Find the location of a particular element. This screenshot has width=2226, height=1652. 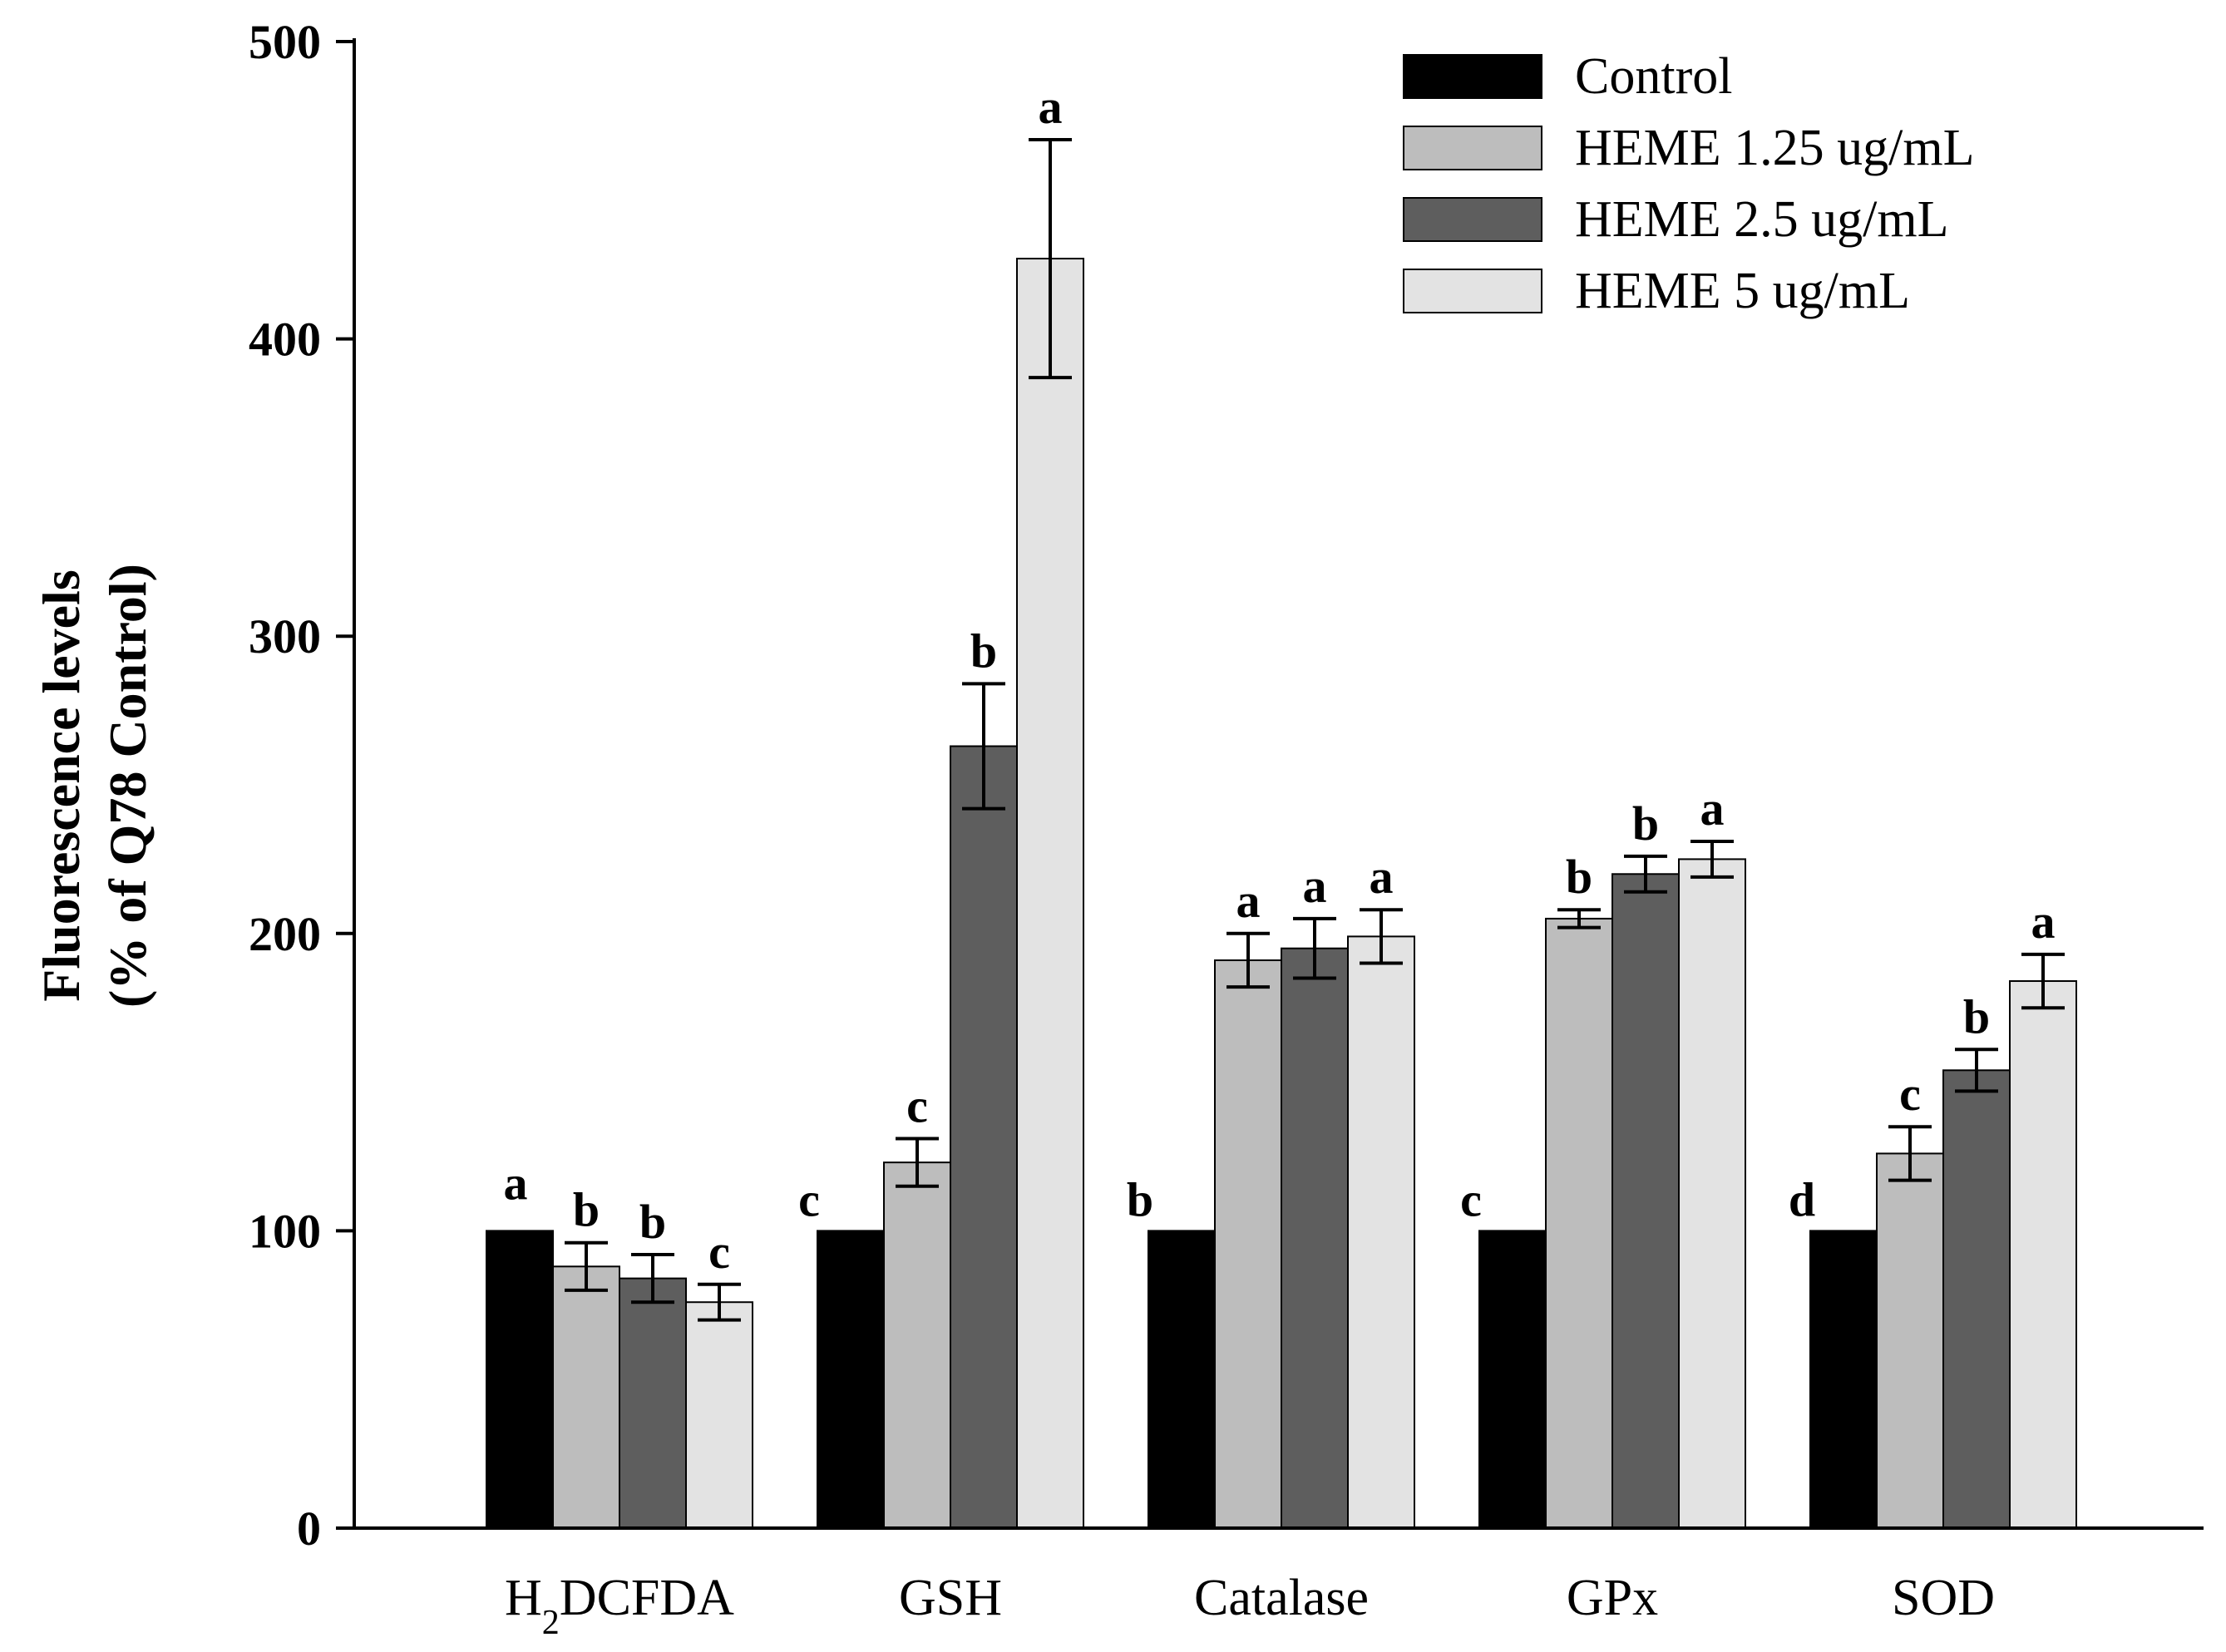

significance-label-3-0: c is located at coordinates (719, 1252).